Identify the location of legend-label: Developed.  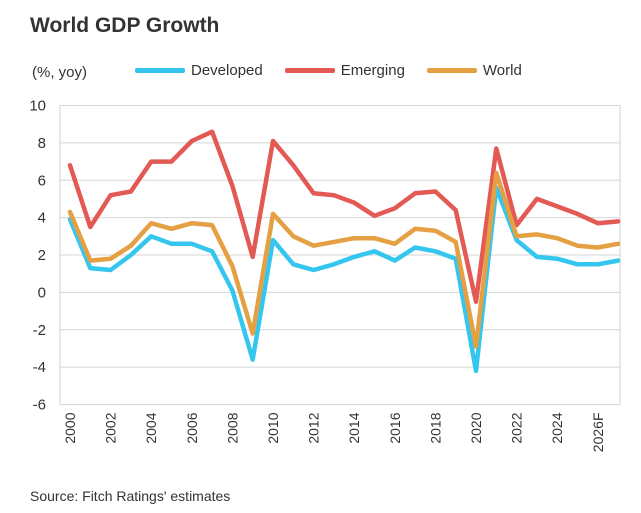
(227, 70).